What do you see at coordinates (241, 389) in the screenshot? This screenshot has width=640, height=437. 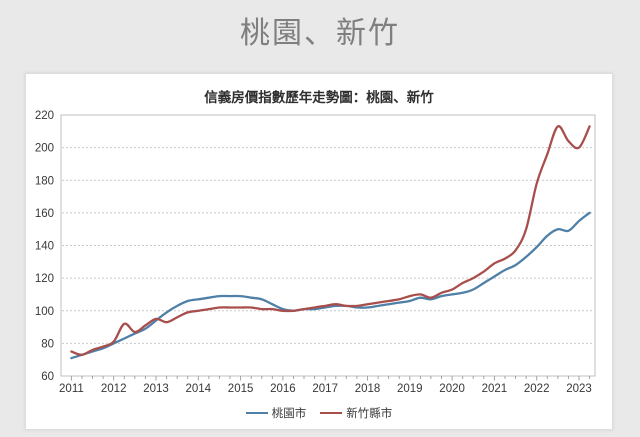 I see `x-tick-label: 2015` at bounding box center [241, 389].